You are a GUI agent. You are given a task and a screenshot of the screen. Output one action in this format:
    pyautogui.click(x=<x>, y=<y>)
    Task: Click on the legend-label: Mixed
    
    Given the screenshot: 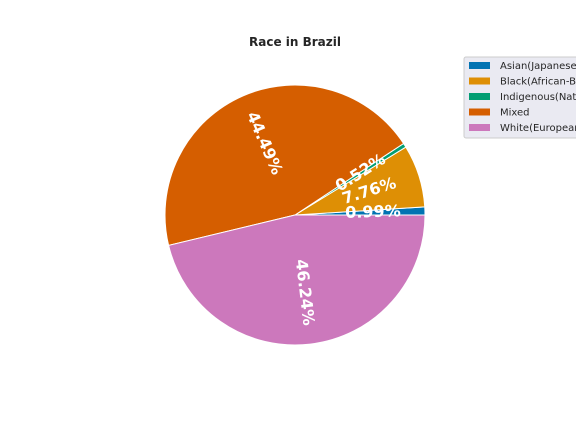 What is the action you would take?
    pyautogui.click(x=515, y=113)
    